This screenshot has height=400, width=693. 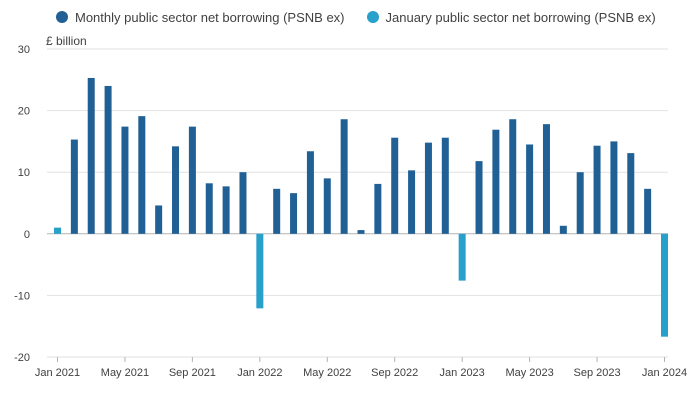 What do you see at coordinates (22, 358) in the screenshot?
I see `y-tick-label: -20` at bounding box center [22, 358].